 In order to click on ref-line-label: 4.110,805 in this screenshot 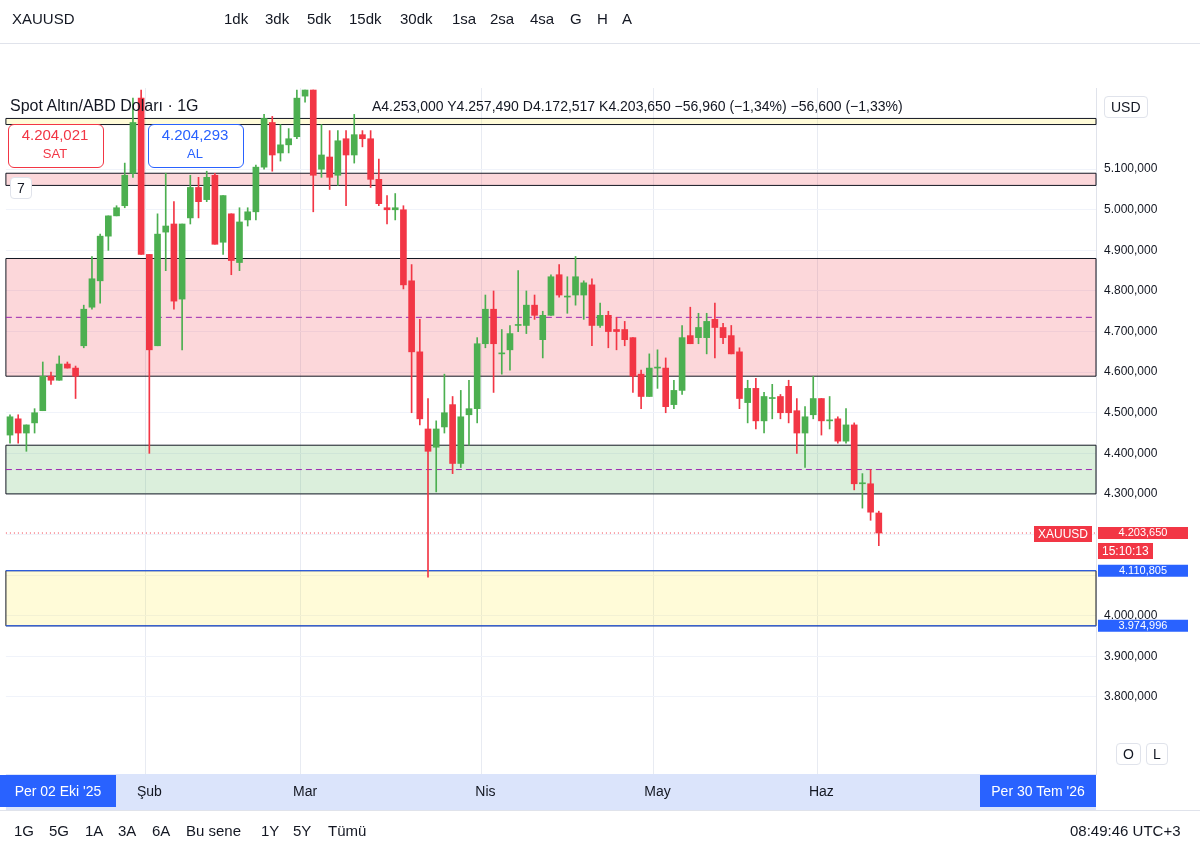, I will do `click(1143, 569)`.